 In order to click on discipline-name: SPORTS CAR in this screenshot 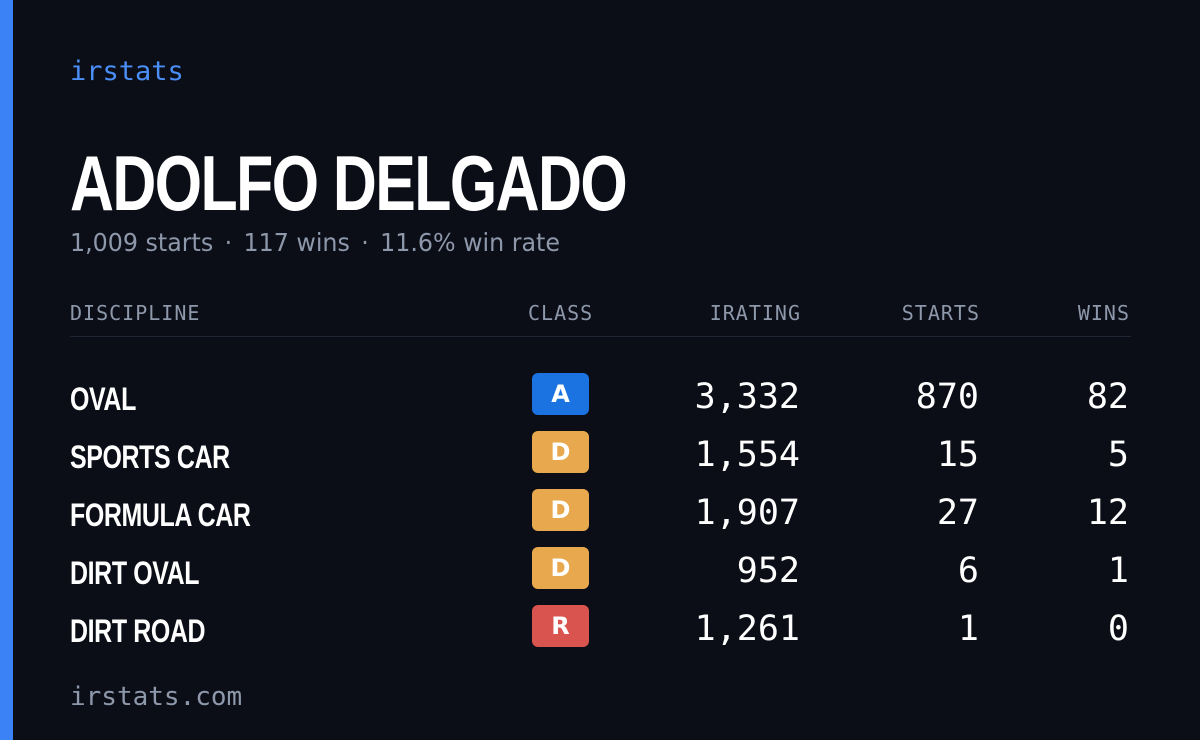, I will do `click(150, 457)`.